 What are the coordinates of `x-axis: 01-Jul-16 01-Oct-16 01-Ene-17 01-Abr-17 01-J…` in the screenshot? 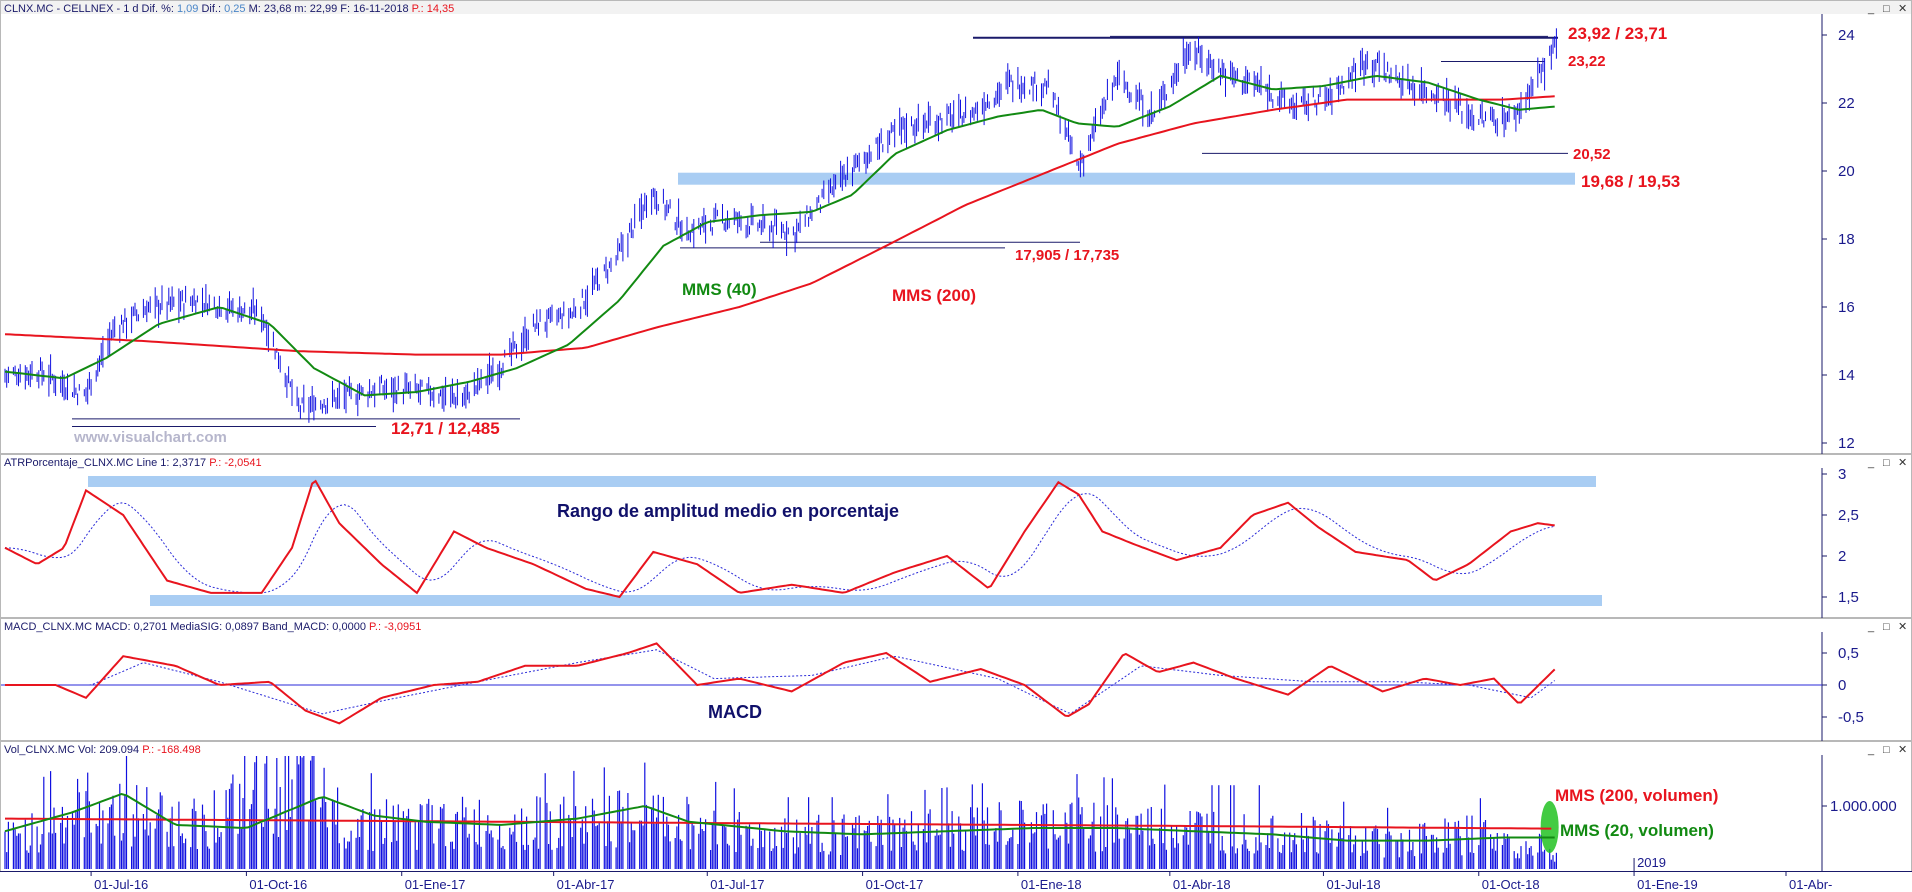 It's located at (961, 873).